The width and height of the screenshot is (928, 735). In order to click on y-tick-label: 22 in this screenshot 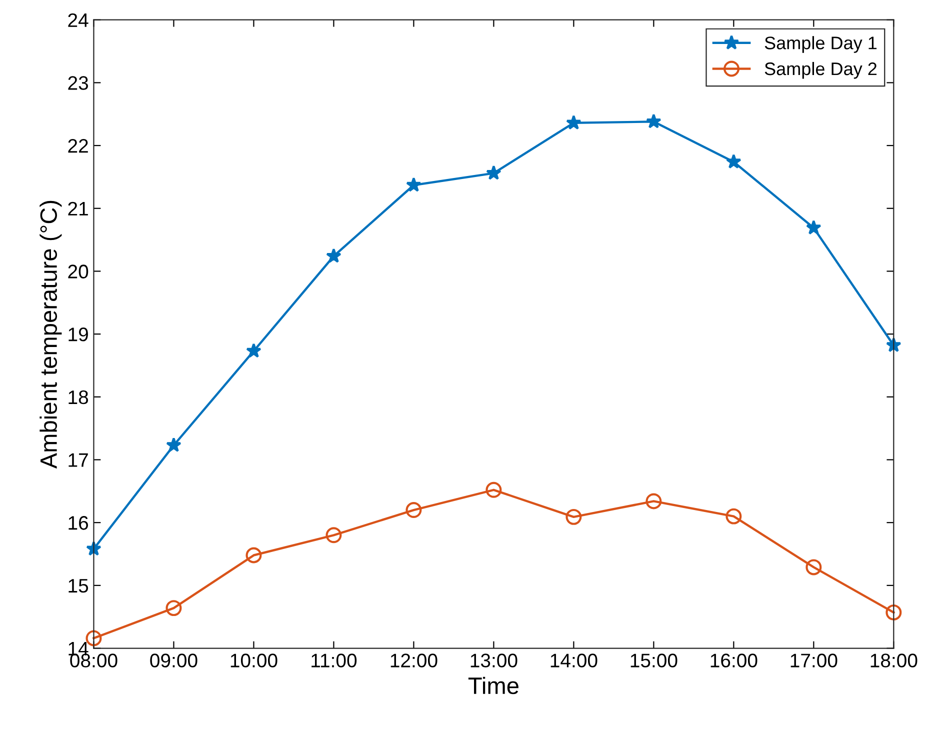, I will do `click(78, 146)`.